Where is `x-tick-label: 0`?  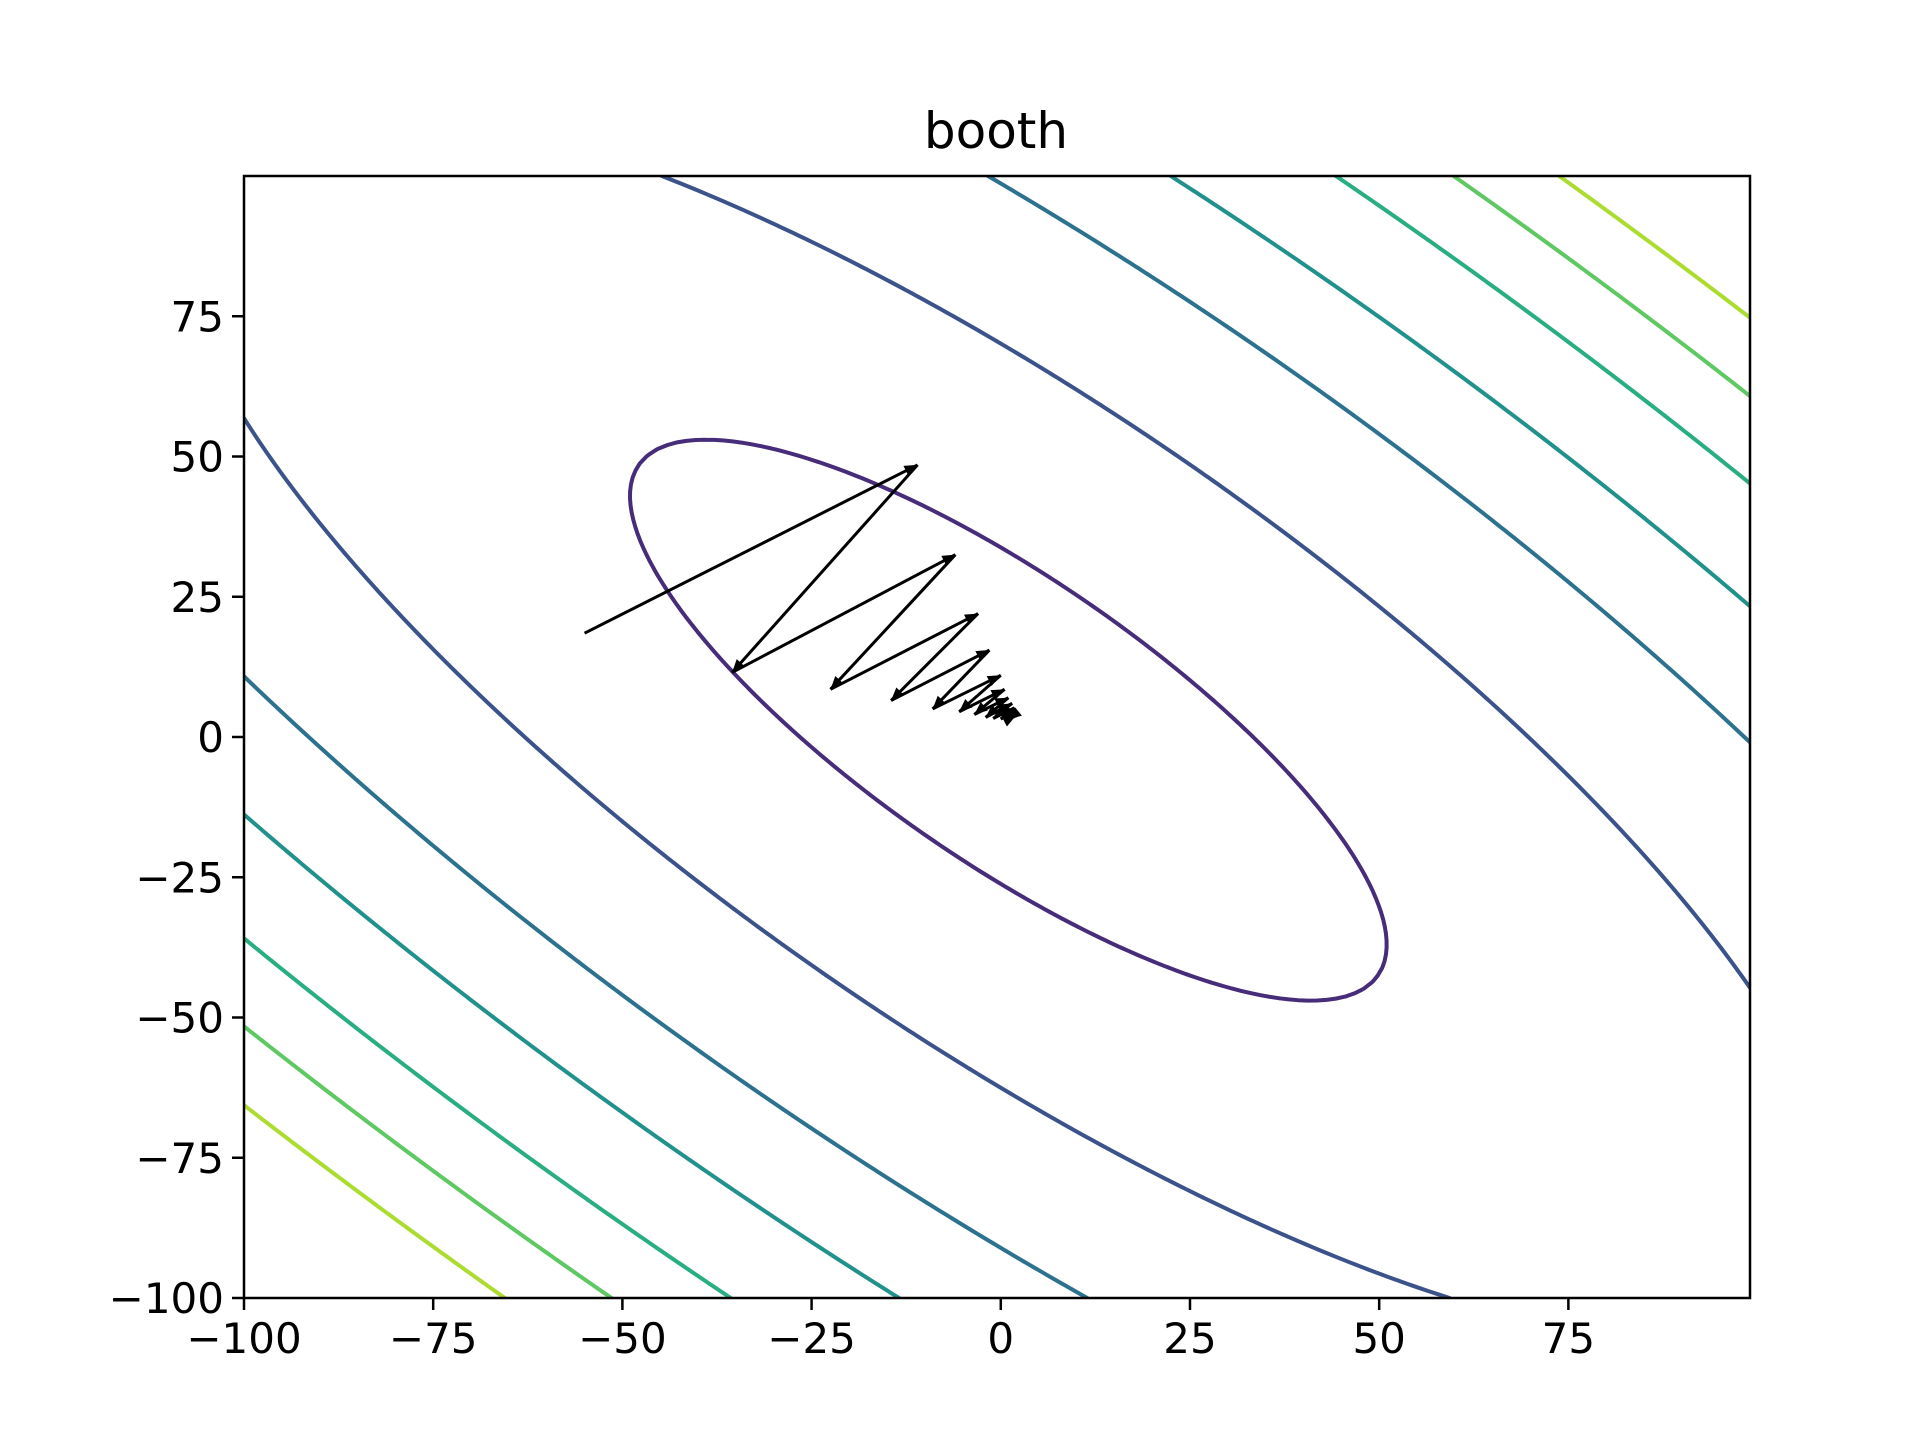
x-tick-label: 0 is located at coordinates (1000, 1338).